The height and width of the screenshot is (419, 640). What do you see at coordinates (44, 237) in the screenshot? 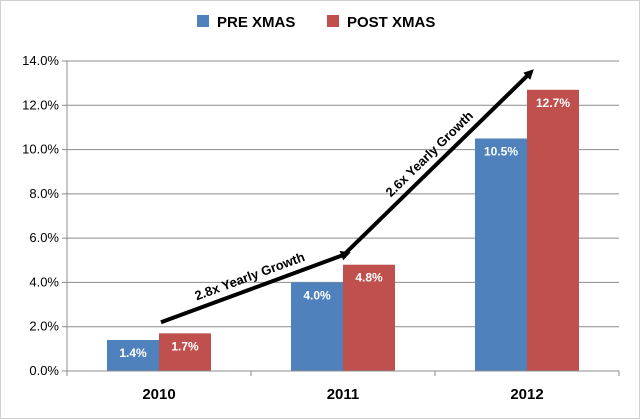
I see `y-tick-label-3: 6.0%` at bounding box center [44, 237].